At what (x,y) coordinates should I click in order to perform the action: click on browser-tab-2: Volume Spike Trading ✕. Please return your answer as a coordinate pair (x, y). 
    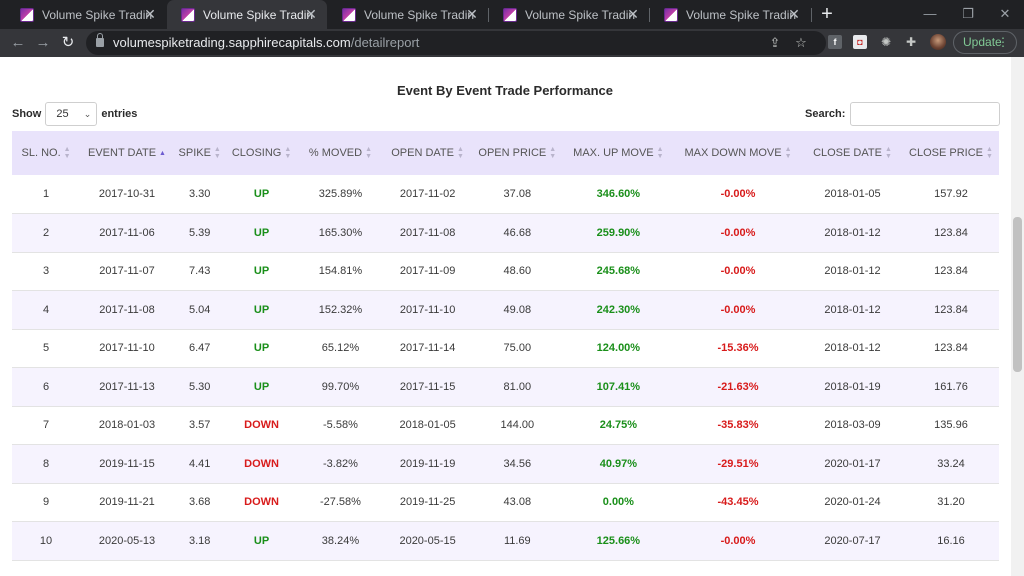
    Looking at the image, I should click on (247, 14).